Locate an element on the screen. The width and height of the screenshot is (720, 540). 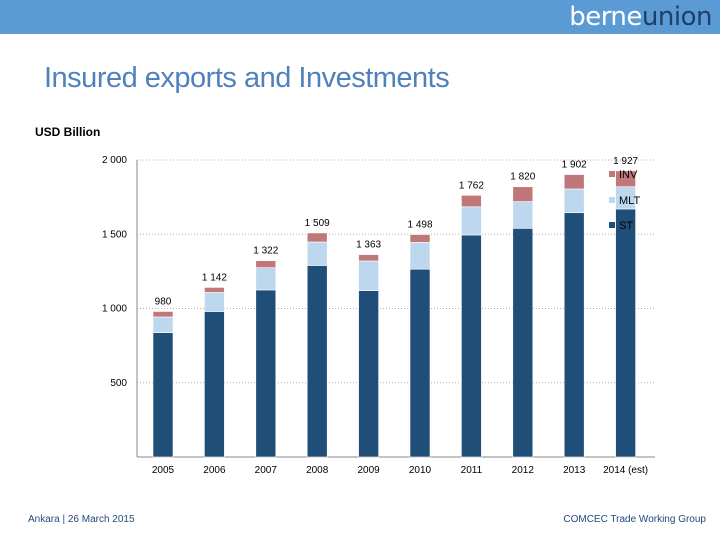
bar-total-label: 1 498 is located at coordinates (419, 225).